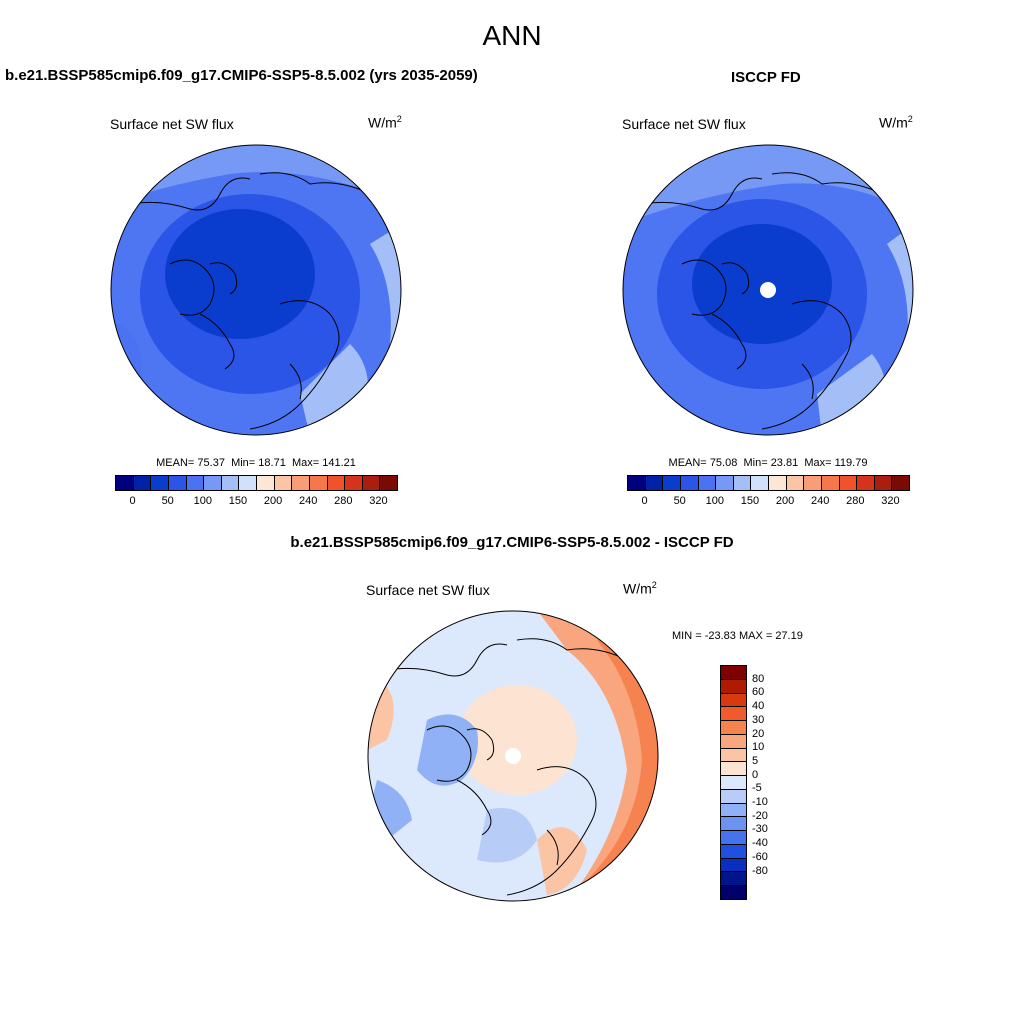  Describe the element at coordinates (760, 856) in the screenshot. I see `colorbar-tick-label: -60` at that location.